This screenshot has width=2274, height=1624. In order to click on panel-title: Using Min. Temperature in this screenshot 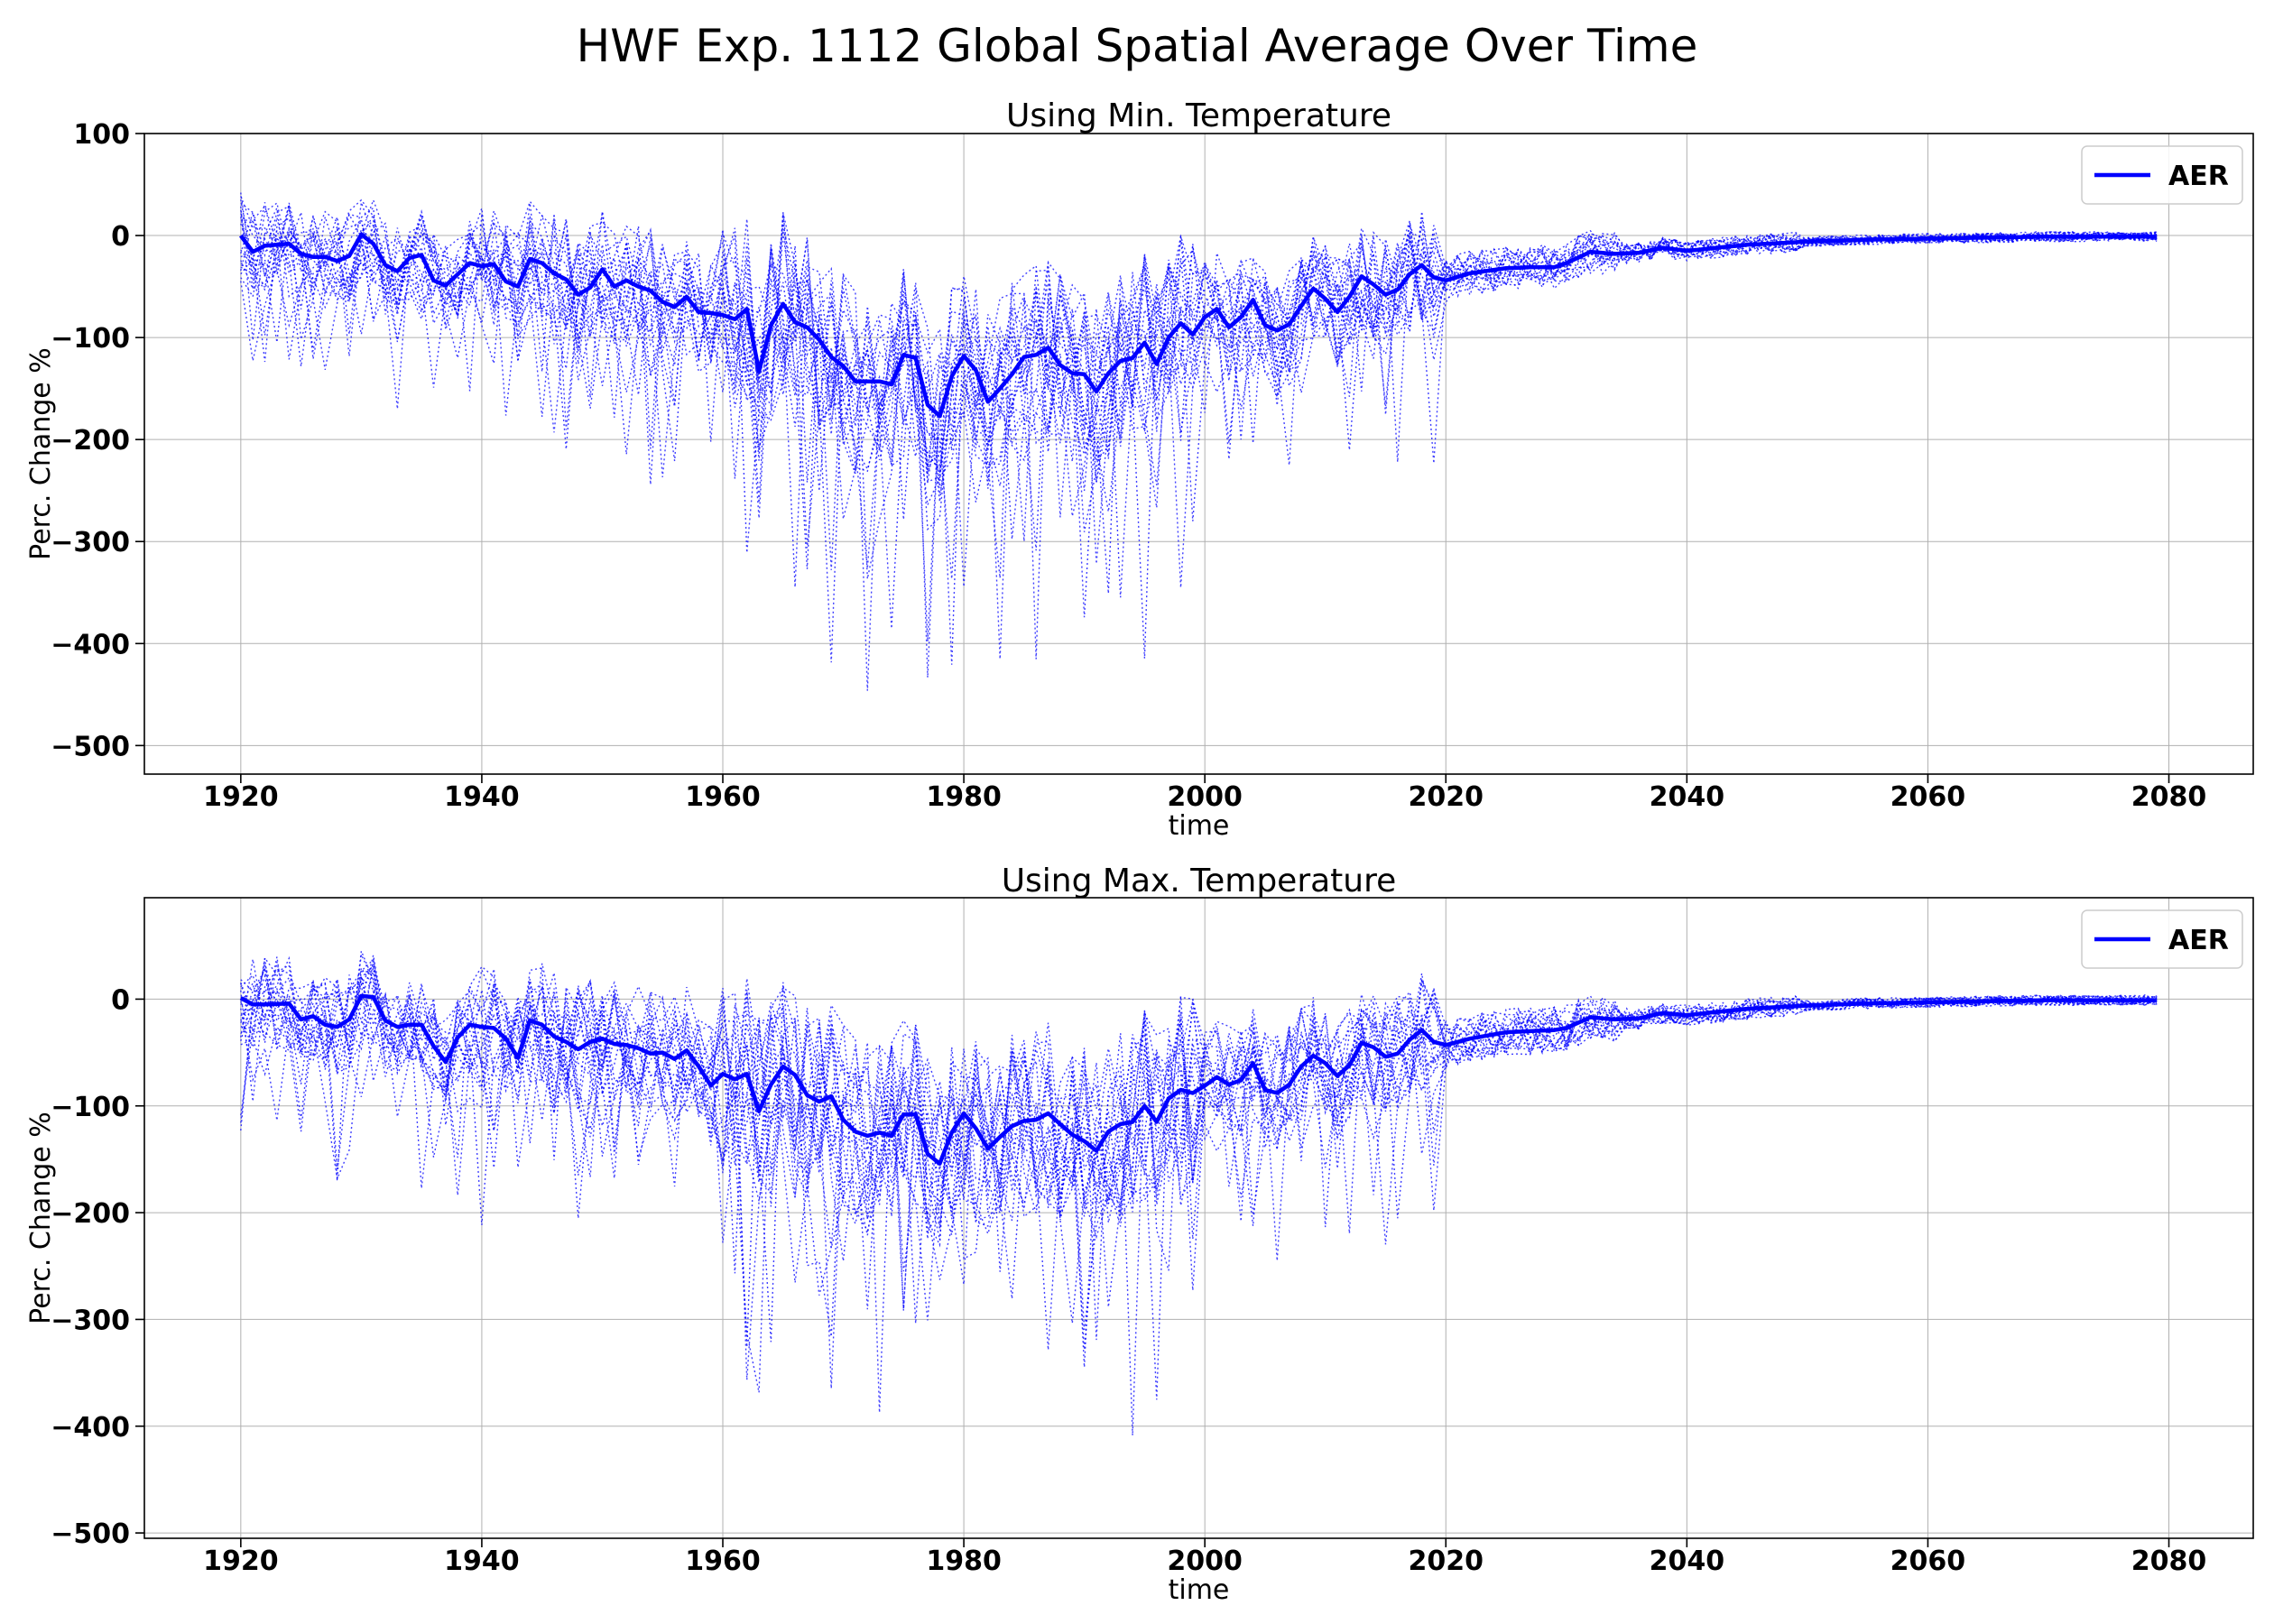, I will do `click(1198, 116)`.